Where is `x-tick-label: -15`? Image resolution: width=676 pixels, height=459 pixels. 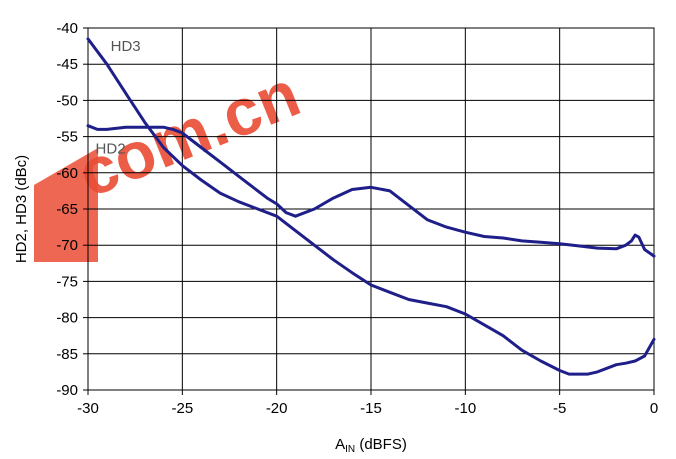
x-tick-label: -15 is located at coordinates (371, 408).